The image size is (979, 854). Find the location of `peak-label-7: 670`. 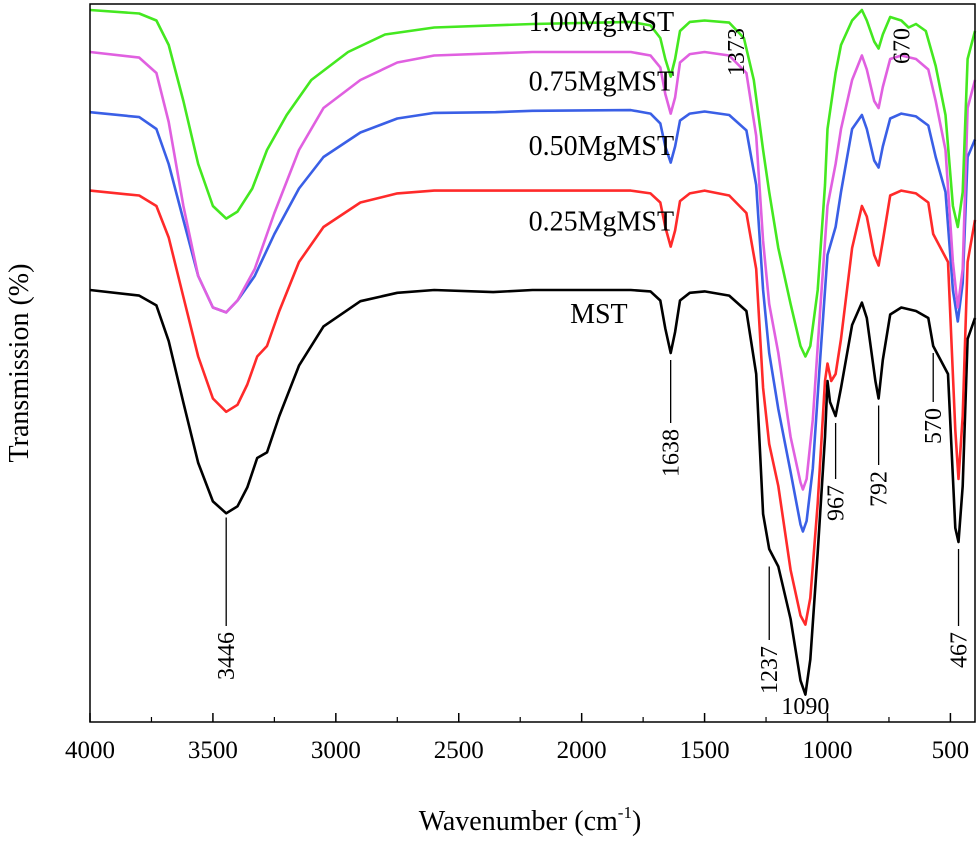

peak-label-7: 670 is located at coordinates (902, 46).